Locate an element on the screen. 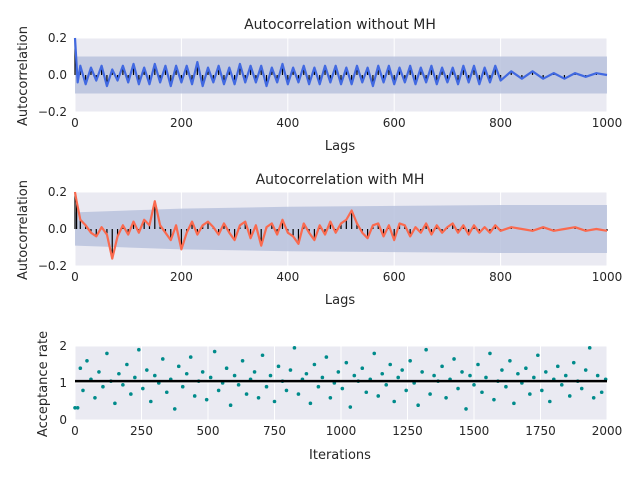 This screenshot has width=640, height=480. x-tick-label: 250 is located at coordinates (141, 431).